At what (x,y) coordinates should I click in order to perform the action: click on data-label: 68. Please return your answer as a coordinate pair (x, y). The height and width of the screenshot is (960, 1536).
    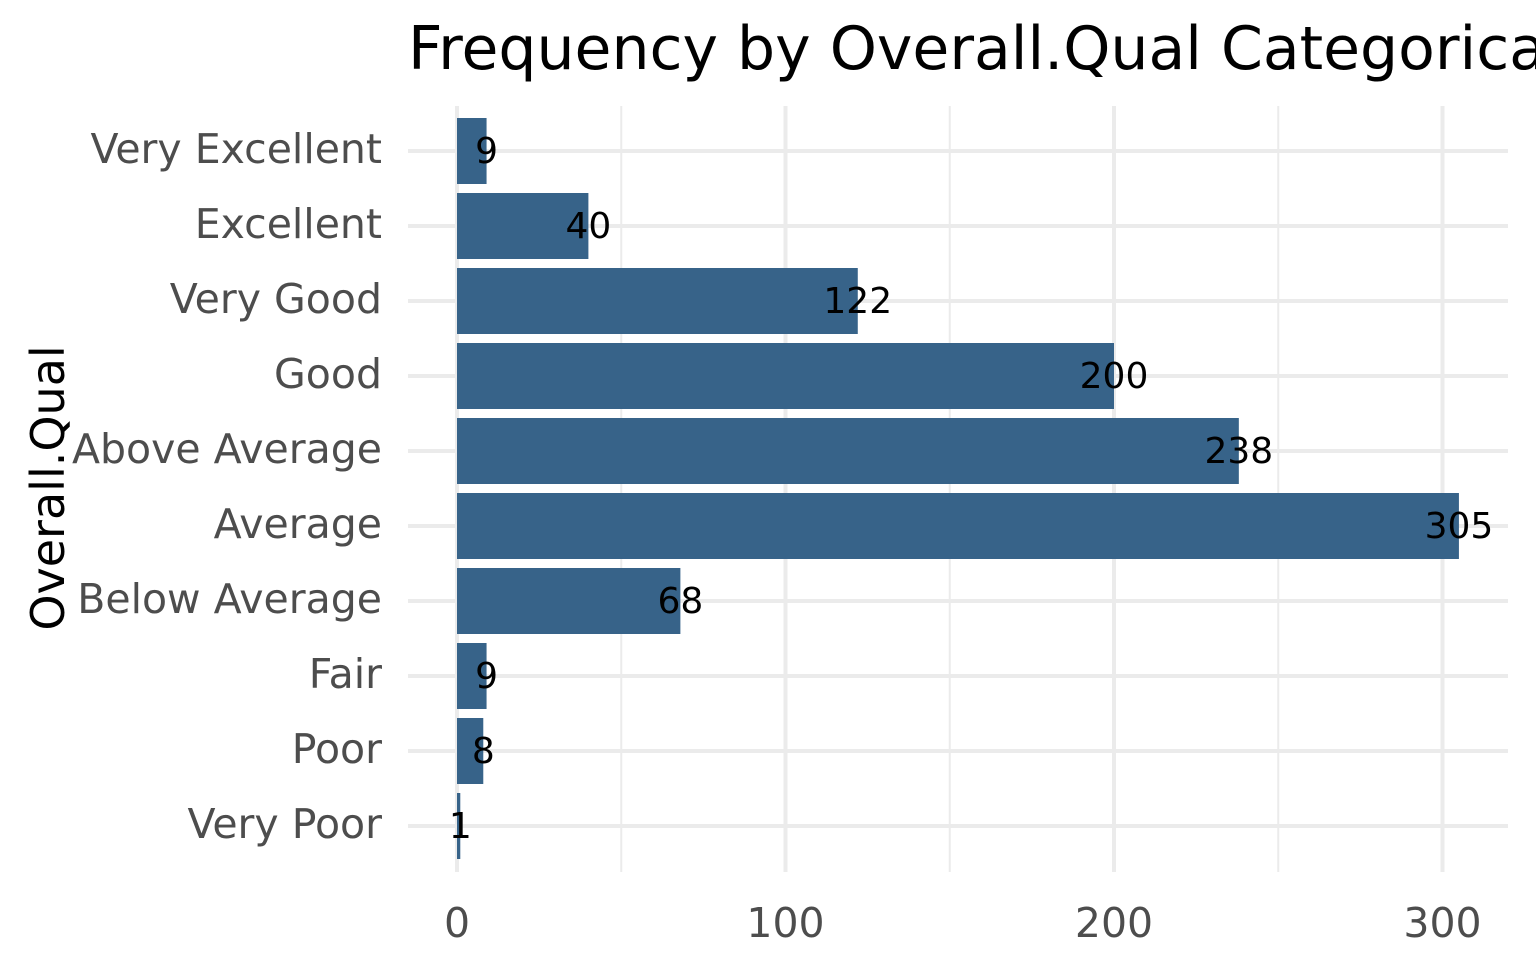
    Looking at the image, I should click on (680, 601).